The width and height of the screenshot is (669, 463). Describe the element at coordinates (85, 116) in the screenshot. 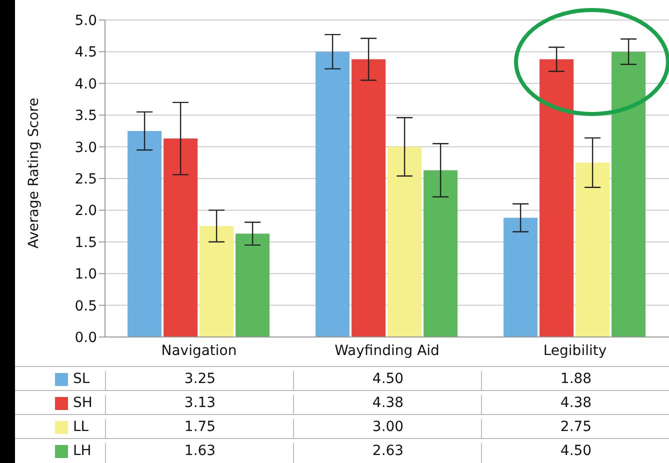

I see `y-tick-label: 3.5` at that location.